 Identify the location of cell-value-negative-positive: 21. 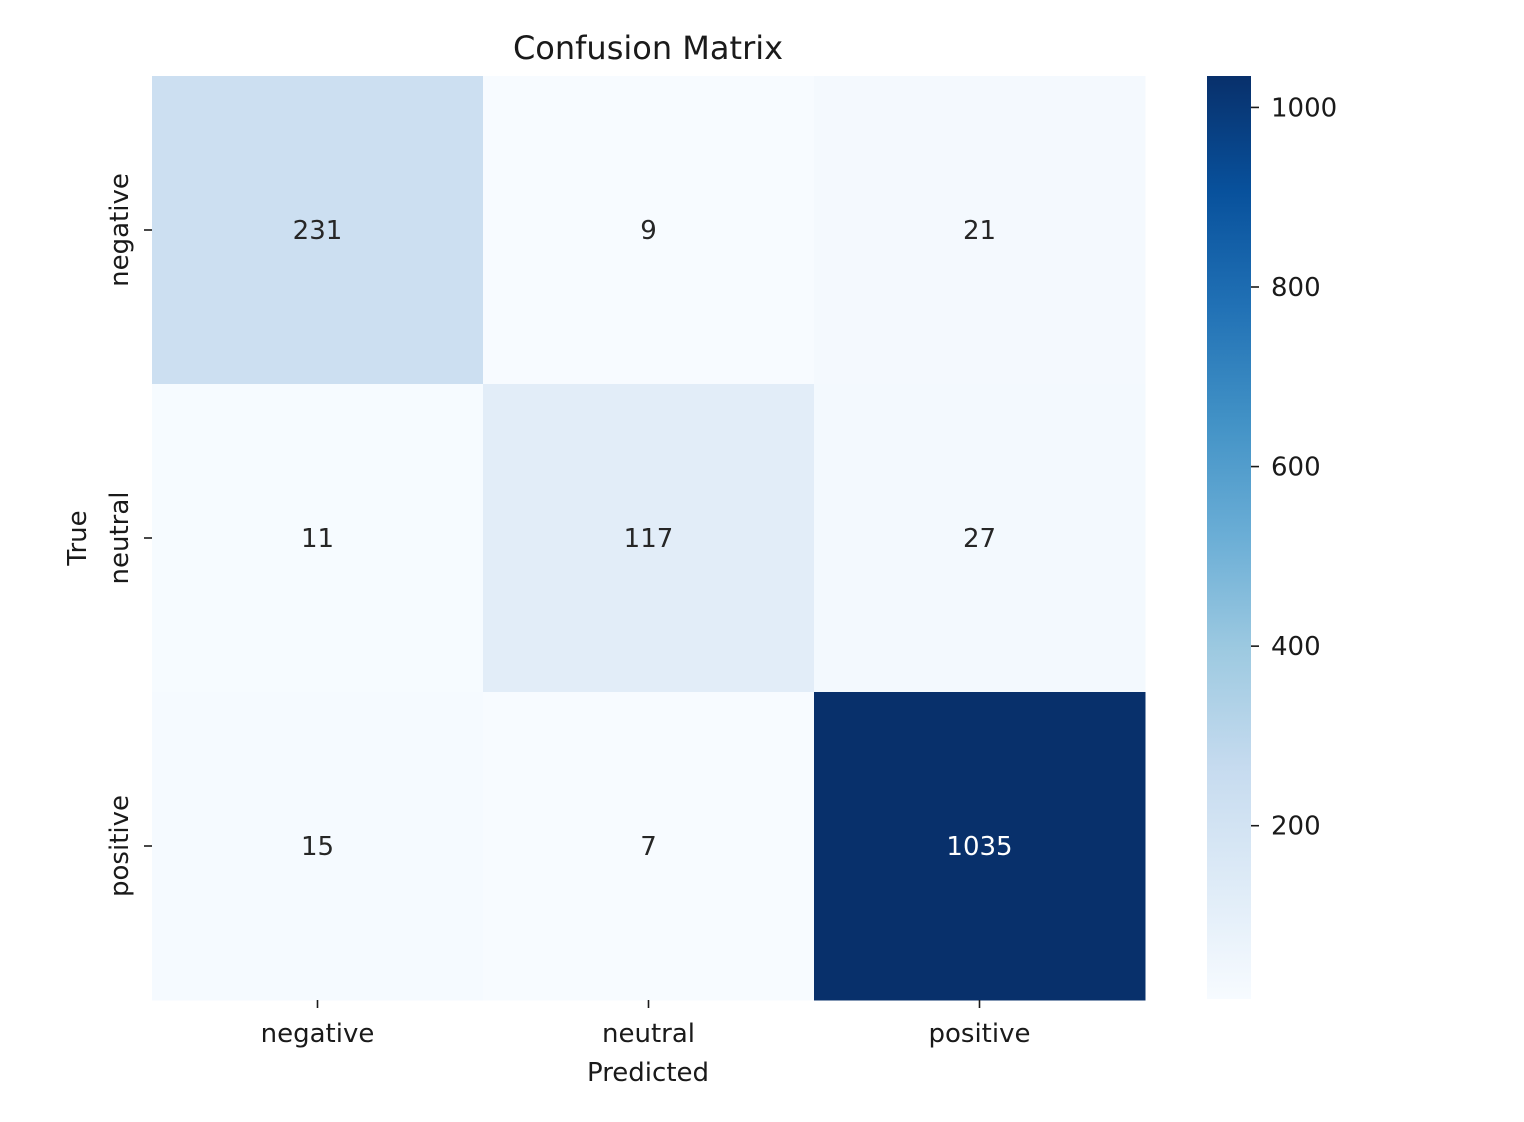
(979, 231).